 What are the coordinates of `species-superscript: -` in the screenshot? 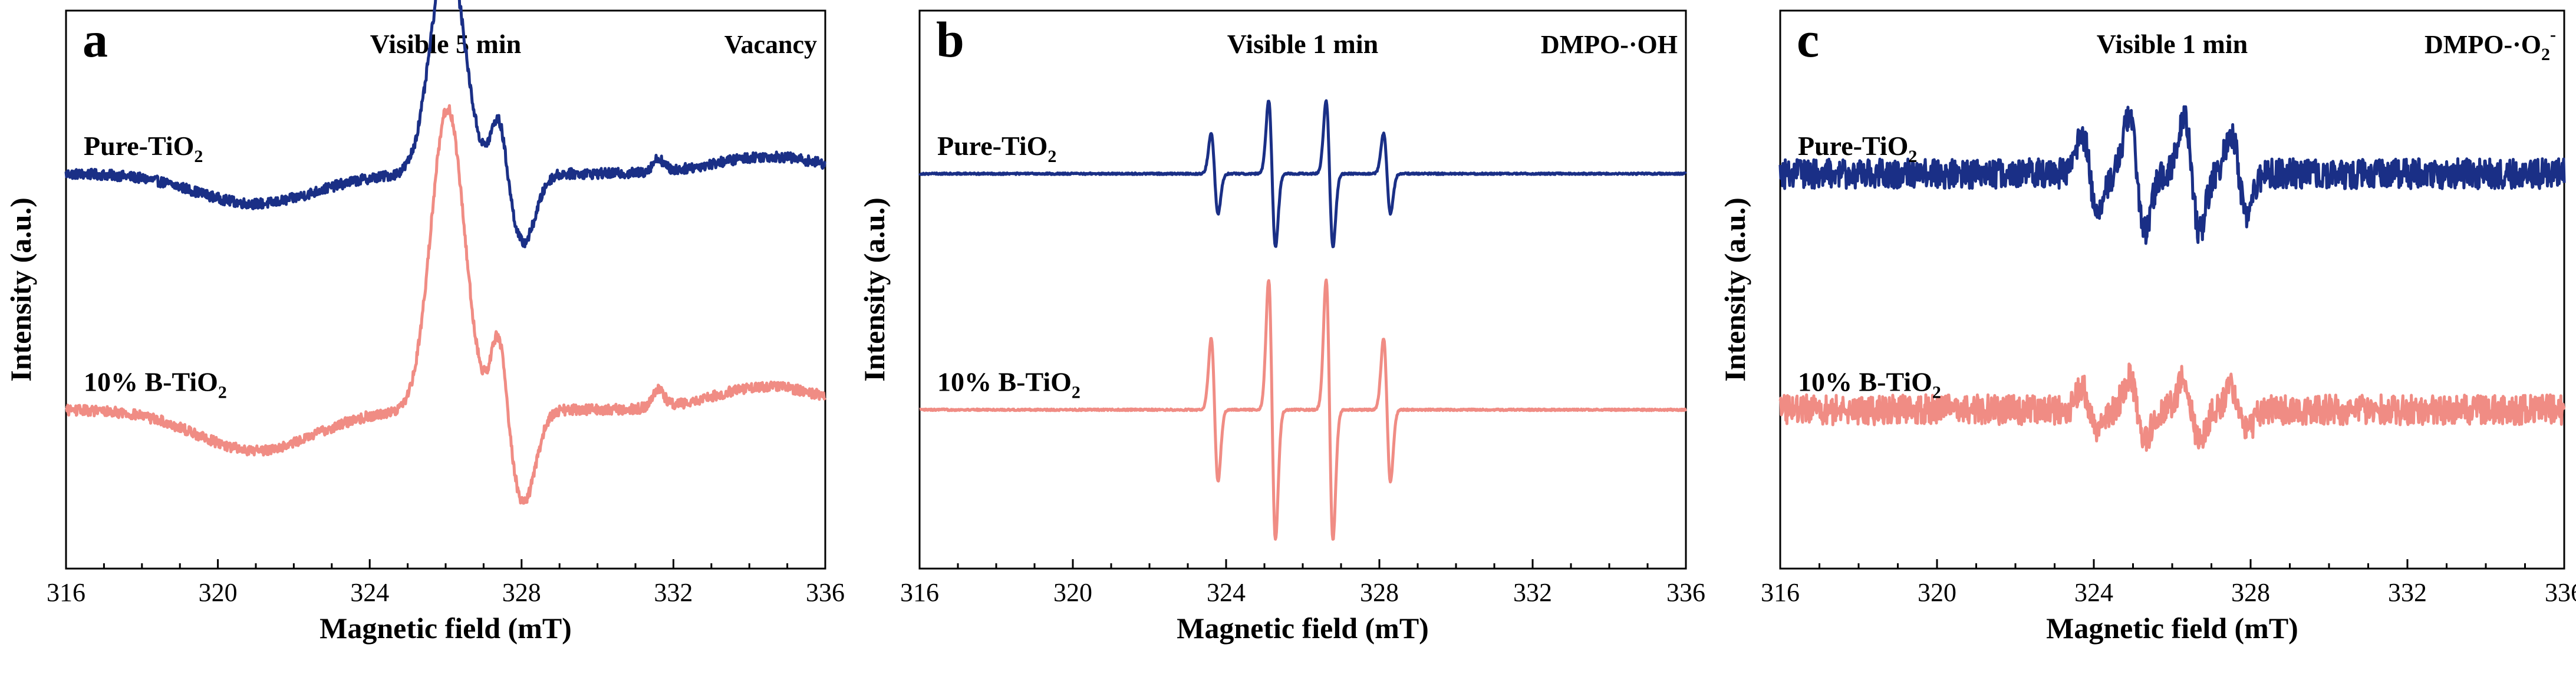 It's located at (2553, 34).